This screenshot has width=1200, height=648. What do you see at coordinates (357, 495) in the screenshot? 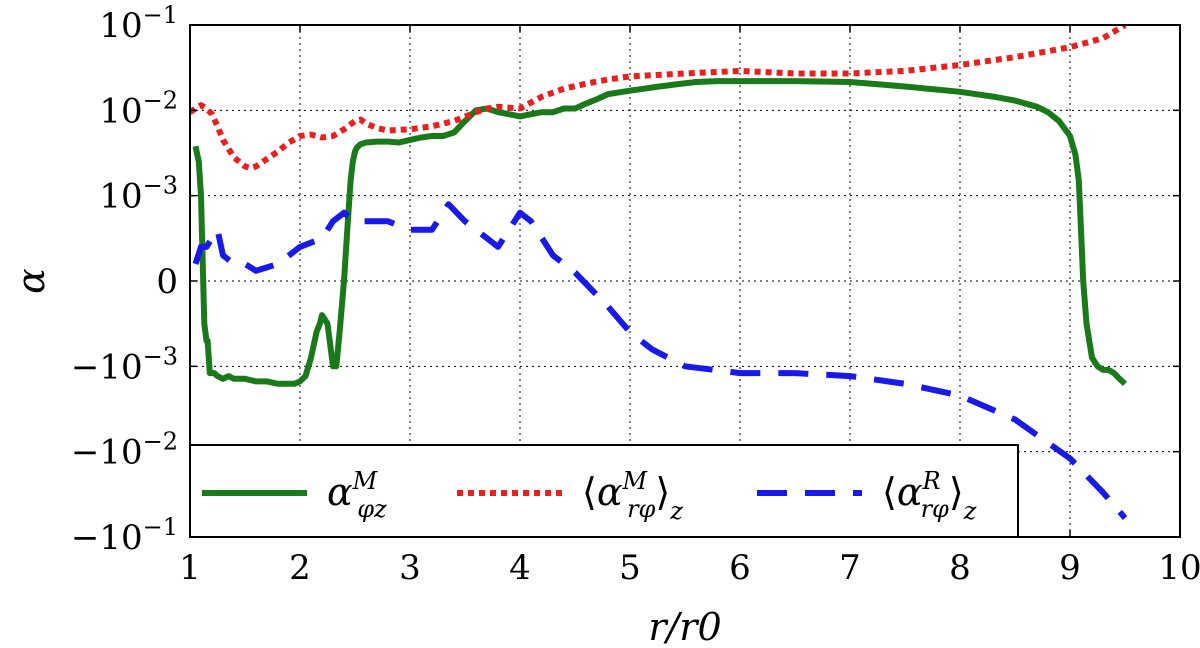
I see `legend-label-1: αM φz` at bounding box center [357, 495].